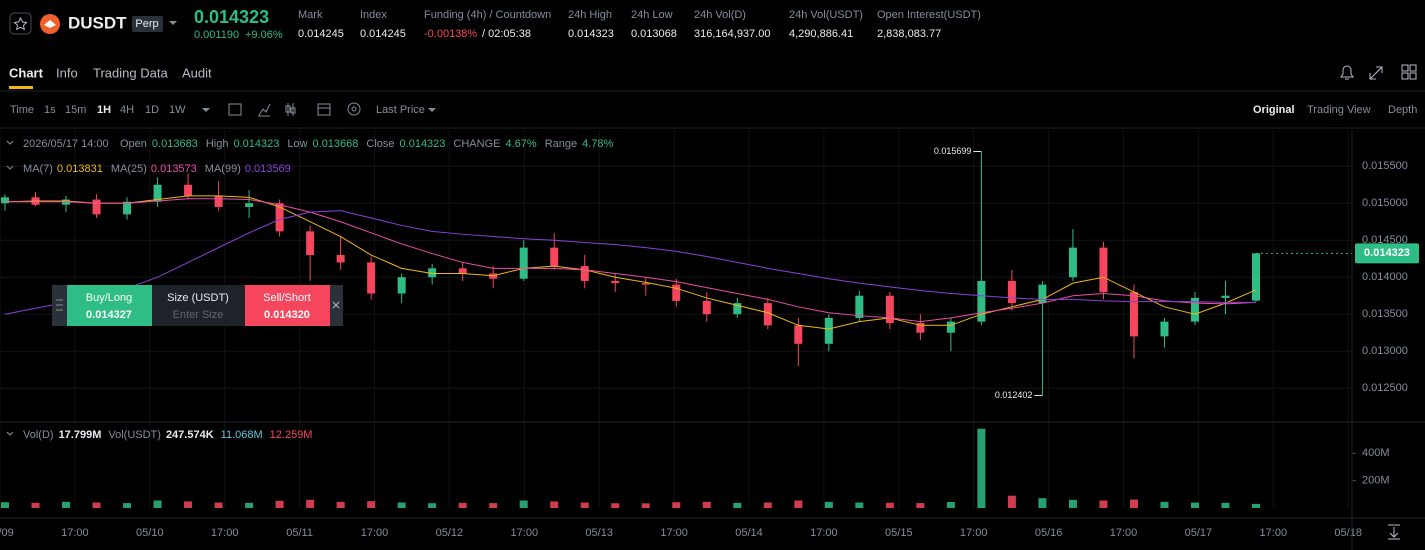 This screenshot has height=550, width=1425. What do you see at coordinates (133, 144) in the screenshot?
I see `info-label: Open` at bounding box center [133, 144].